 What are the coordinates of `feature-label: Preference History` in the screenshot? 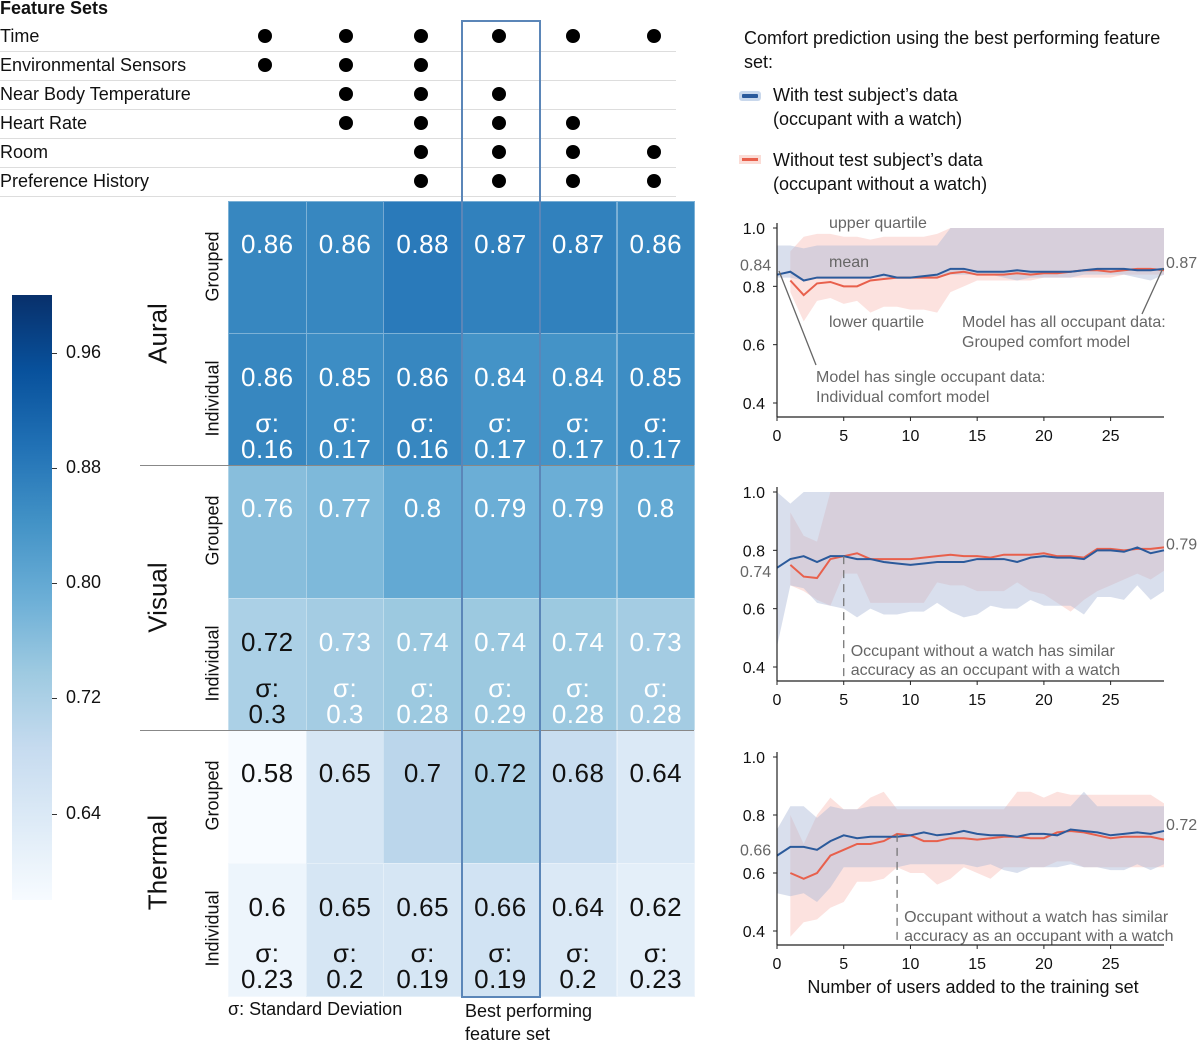 It's located at (75, 181).